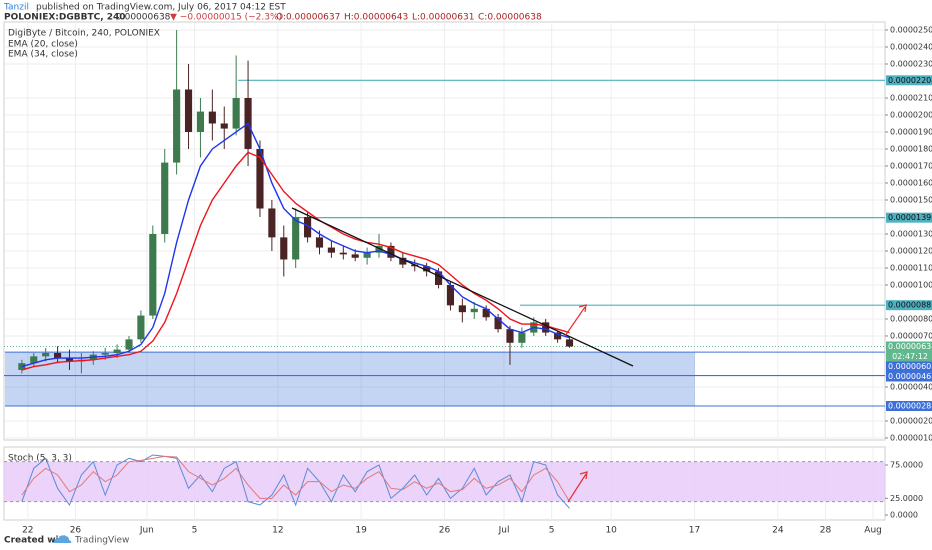  I want to click on price-label: 0.00002204, so click(910, 80).